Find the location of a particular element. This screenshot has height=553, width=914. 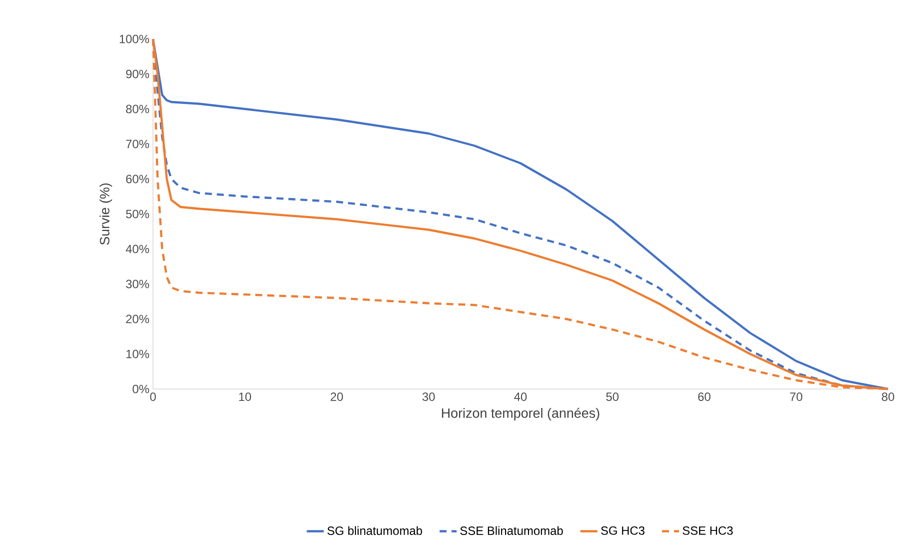

y-tick-label: 90% is located at coordinates (138, 74).